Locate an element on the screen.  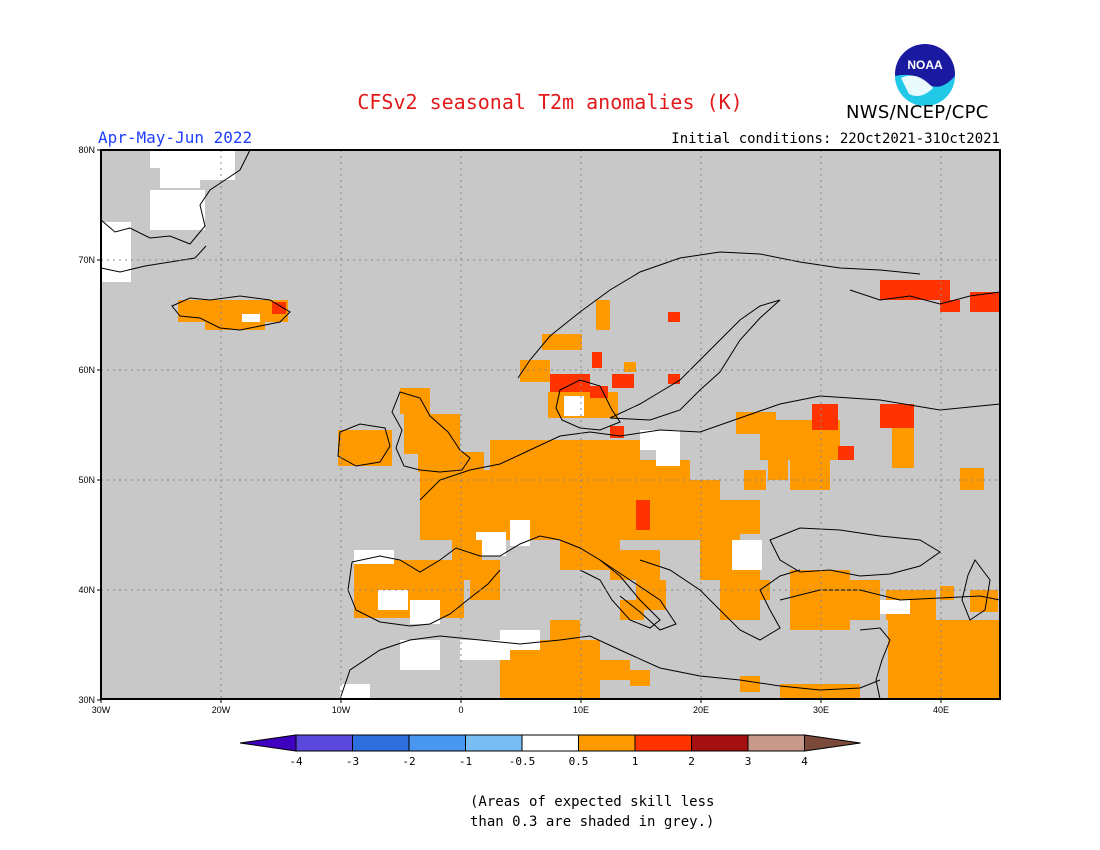
colorbar-max-arrow is located at coordinates (832, 743).